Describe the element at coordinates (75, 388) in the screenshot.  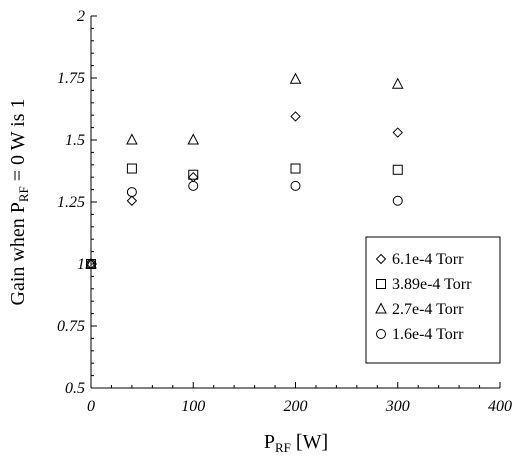
I see `y-tick-label: 0.5` at that location.